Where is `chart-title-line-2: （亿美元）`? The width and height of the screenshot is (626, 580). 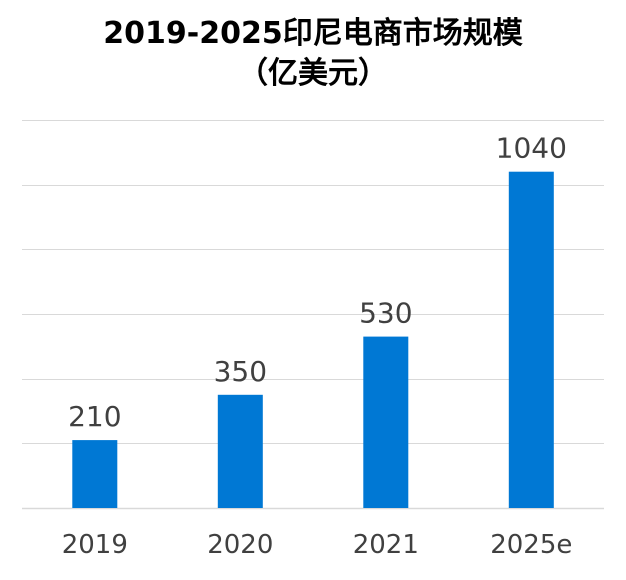 chart-title-line-2: （亿美元） is located at coordinates (313, 73).